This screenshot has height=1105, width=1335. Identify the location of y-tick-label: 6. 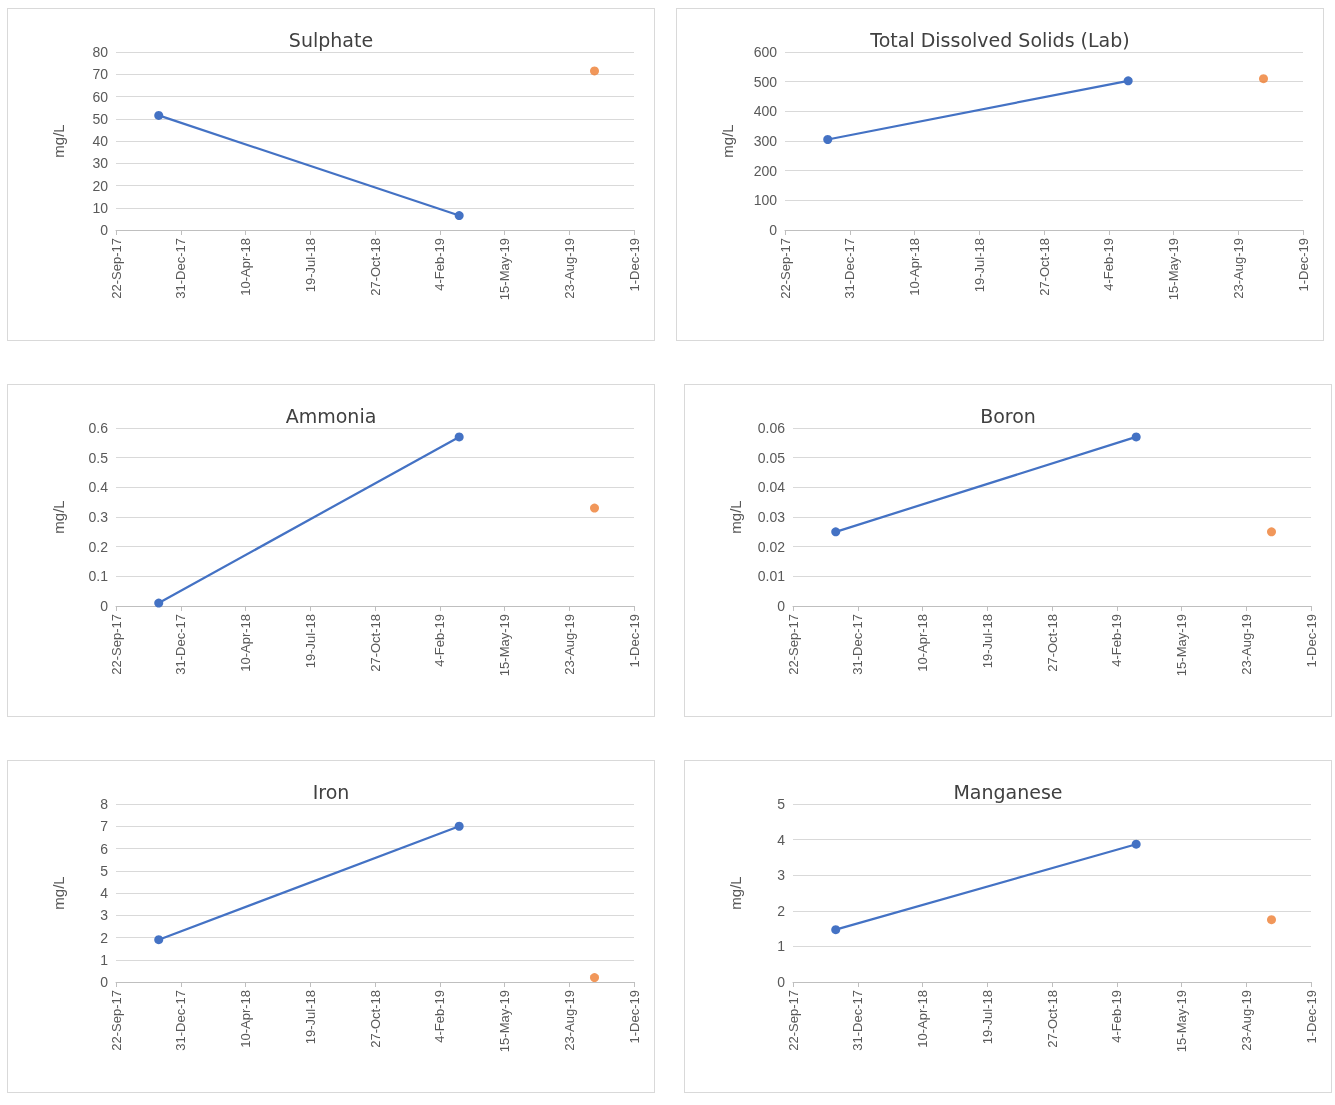
(104, 848).